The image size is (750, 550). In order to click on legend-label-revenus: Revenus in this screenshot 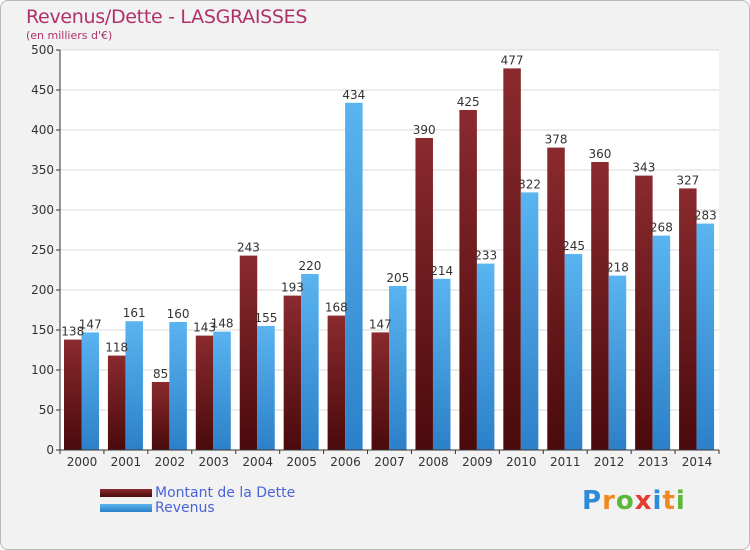, I will do `click(185, 508)`.